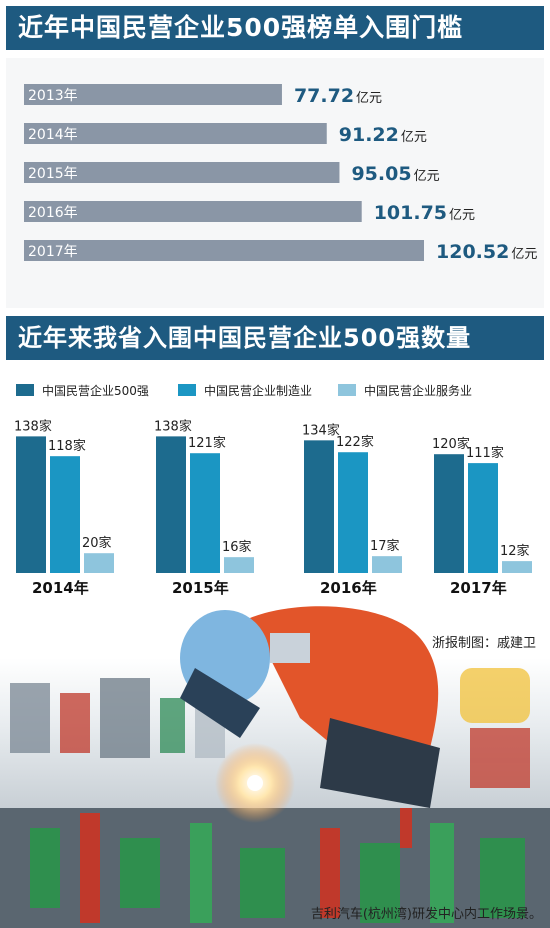 This screenshot has height=928, width=550. I want to click on count-label: 20家, so click(97, 543).